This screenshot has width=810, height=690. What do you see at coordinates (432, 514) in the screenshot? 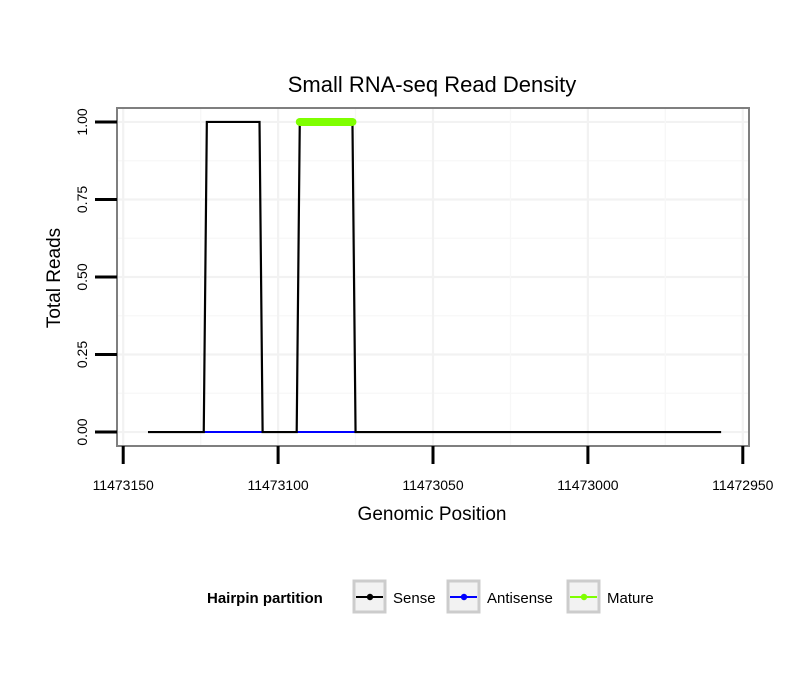
I see `x-axis-label: Genomic Position` at bounding box center [432, 514].